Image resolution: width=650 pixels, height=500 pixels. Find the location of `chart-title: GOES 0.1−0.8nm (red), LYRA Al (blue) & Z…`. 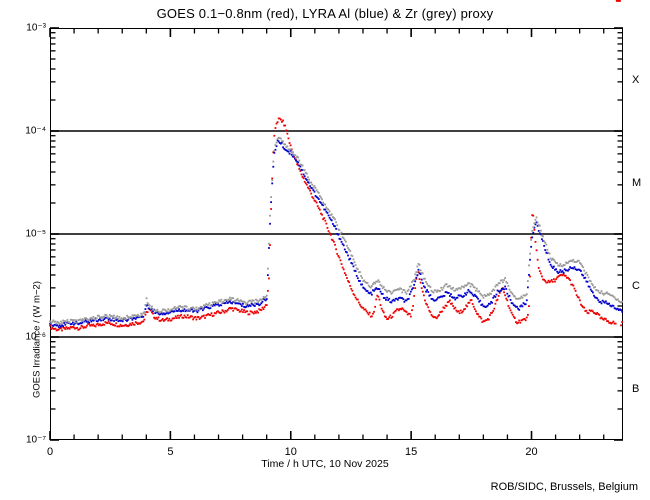

chart-title: GOES 0.1−0.8nm (red), LYRA Al (blue) & Z… is located at coordinates (325, 13).